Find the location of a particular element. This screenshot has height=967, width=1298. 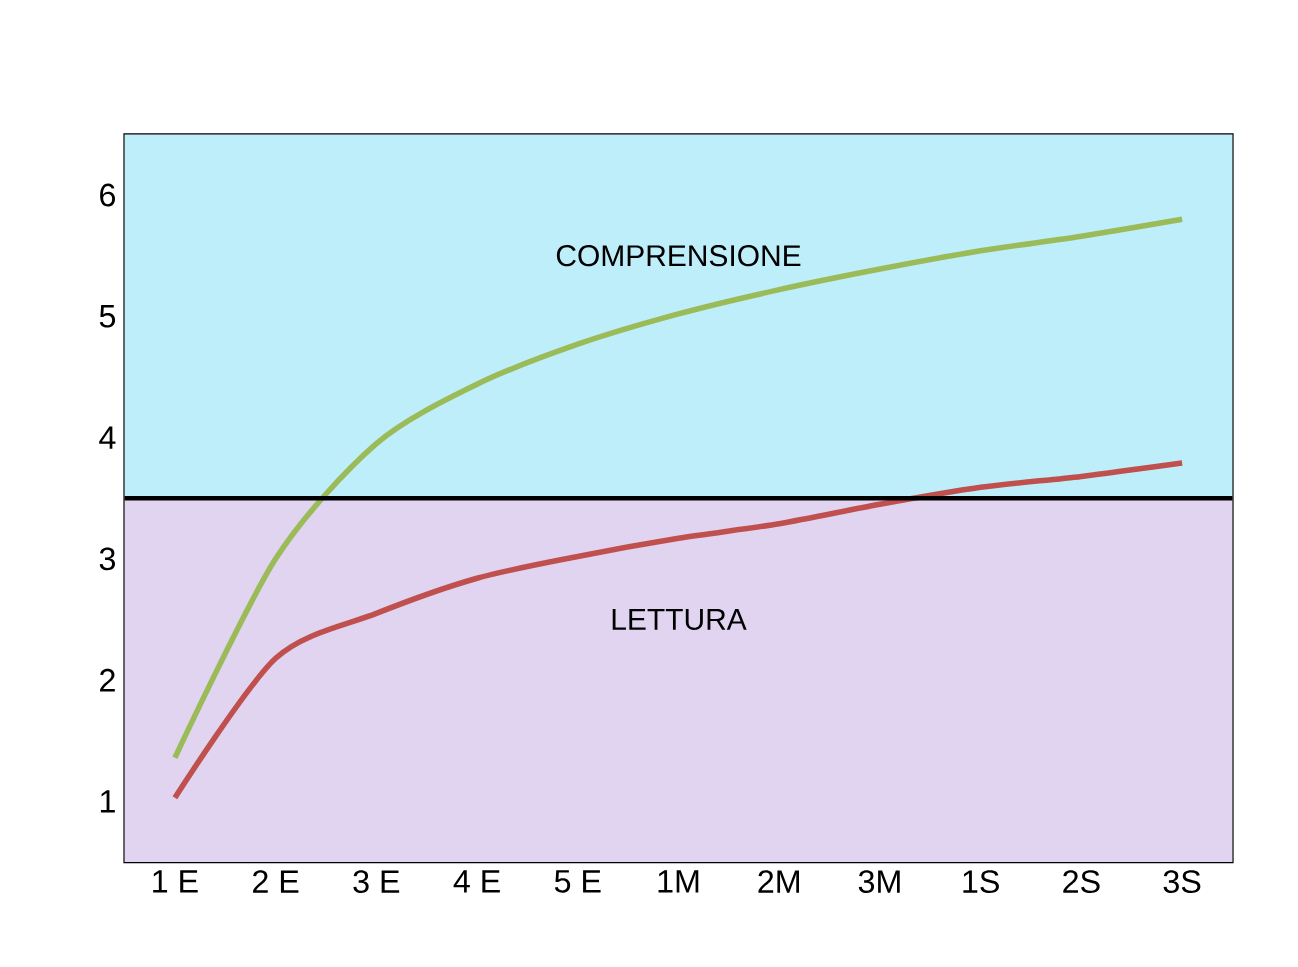

x-tick-label: 4 E is located at coordinates (476, 881).